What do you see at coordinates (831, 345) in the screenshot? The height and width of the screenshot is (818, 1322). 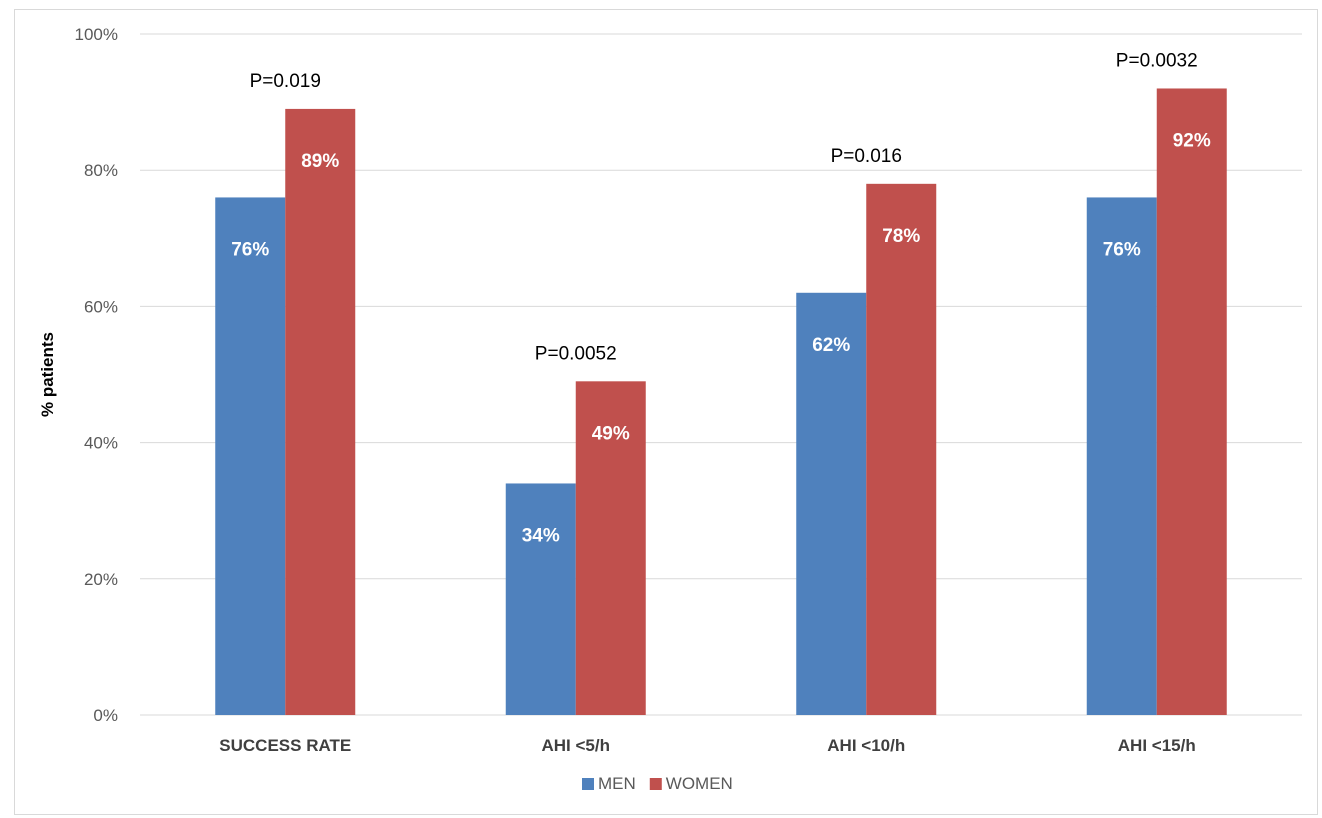 I see `data-label: 62%` at bounding box center [831, 345].